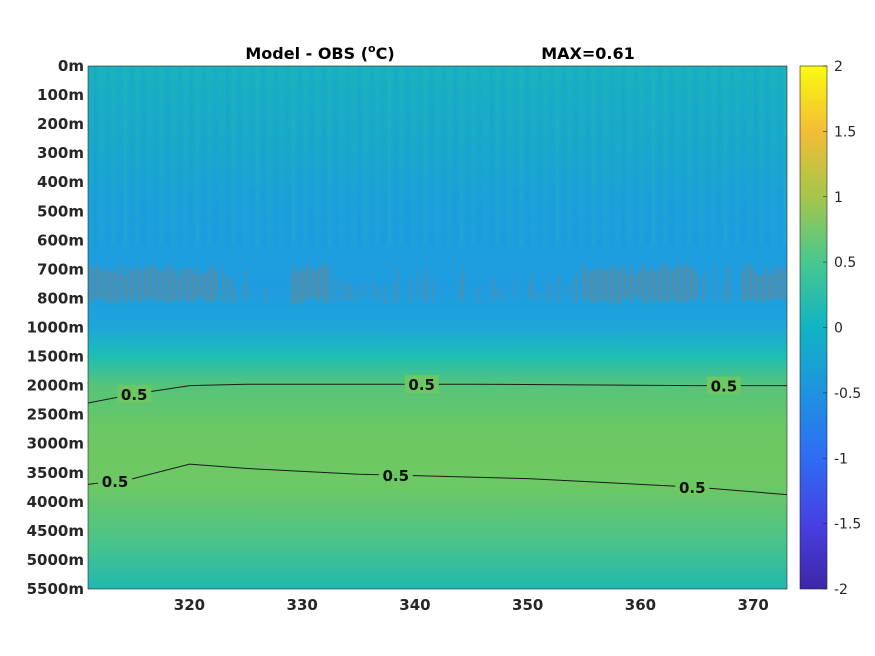  What do you see at coordinates (55, 415) in the screenshot?
I see `y-tick-label: 2500m` at bounding box center [55, 415].